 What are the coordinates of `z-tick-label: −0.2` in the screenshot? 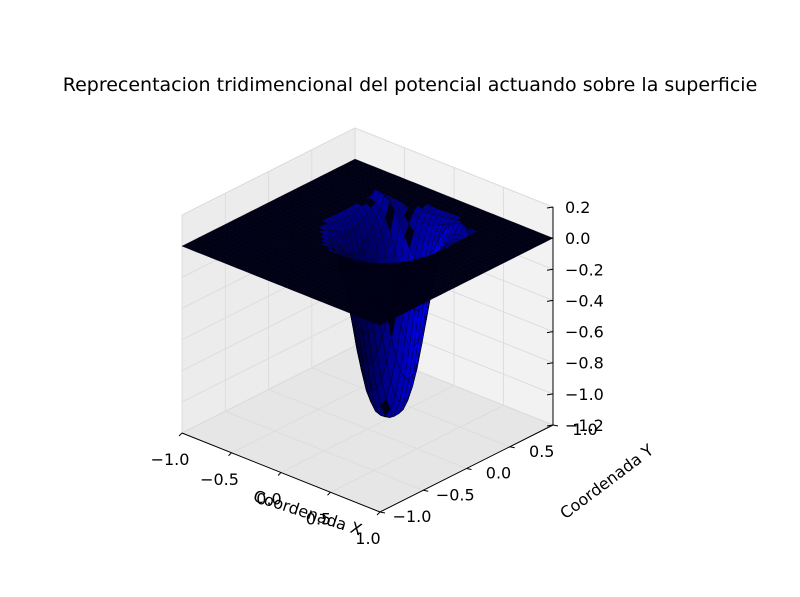 It's located at (584, 269).